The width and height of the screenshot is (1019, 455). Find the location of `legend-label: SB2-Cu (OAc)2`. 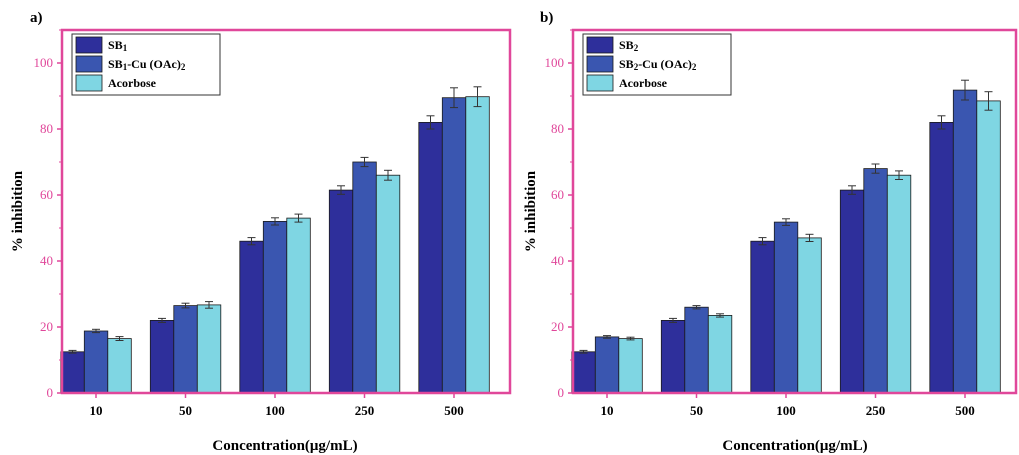

legend-label: SB2-Cu (OAc)2 is located at coordinates (658, 64).